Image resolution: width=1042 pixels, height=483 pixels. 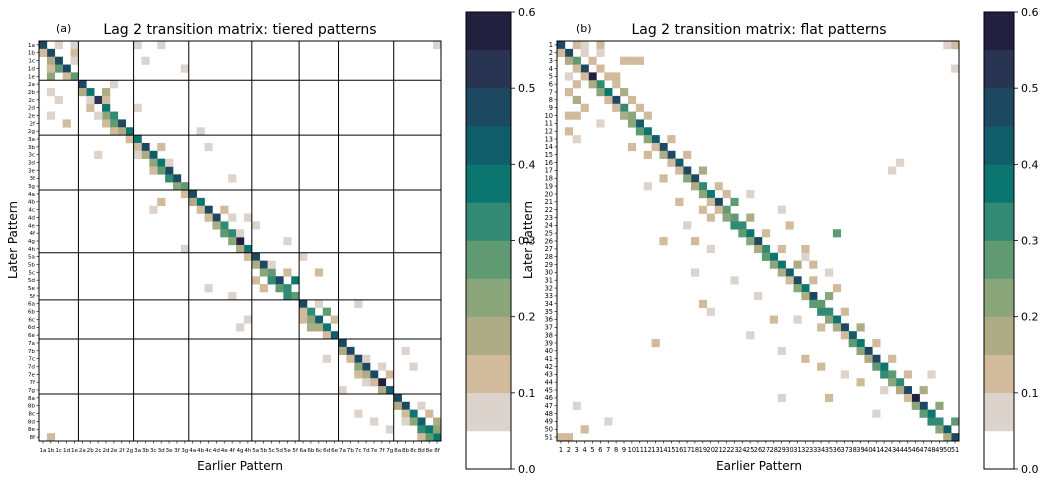 I want to click on b-ytick-label-35: 36, so click(x=549, y=320).